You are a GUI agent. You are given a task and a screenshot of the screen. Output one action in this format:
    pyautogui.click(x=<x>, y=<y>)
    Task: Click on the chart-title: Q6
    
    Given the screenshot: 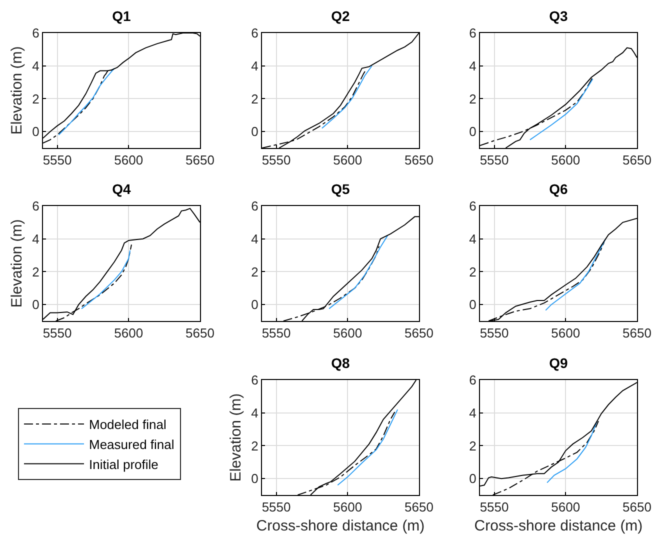 What is the action you would take?
    pyautogui.click(x=558, y=188)
    